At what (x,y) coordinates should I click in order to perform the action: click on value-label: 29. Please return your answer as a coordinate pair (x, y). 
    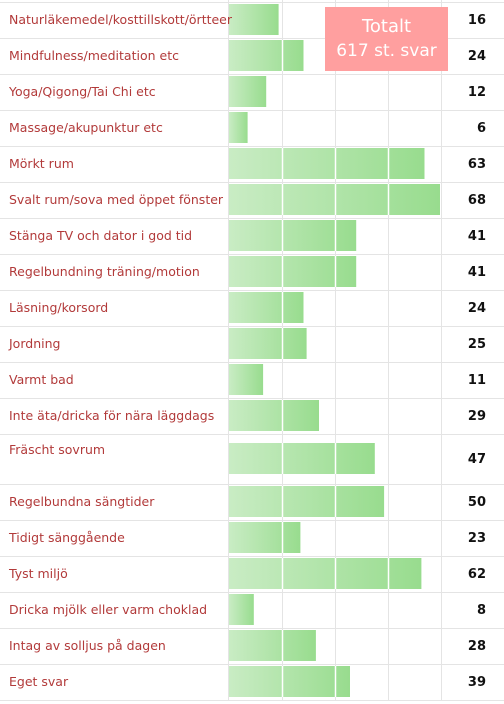
    Looking at the image, I should click on (476, 416).